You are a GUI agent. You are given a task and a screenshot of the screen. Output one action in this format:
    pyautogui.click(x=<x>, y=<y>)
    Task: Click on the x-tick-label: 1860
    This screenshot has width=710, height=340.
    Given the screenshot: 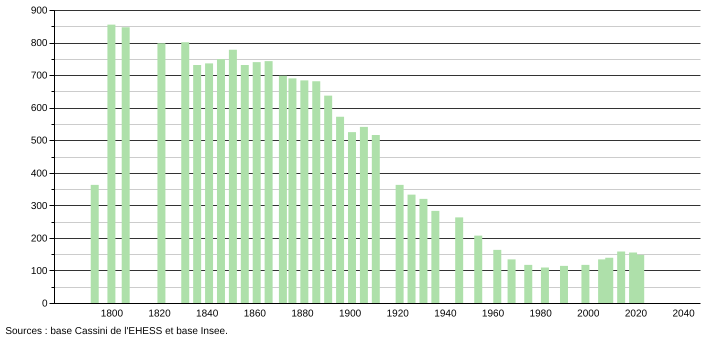 What is the action you would take?
    pyautogui.click(x=255, y=314)
    